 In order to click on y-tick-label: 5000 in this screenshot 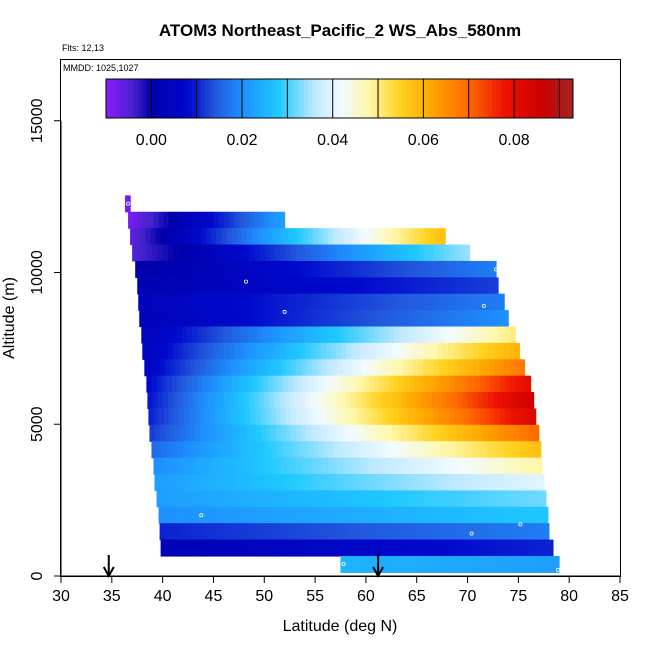, I will do `click(37, 424)`.